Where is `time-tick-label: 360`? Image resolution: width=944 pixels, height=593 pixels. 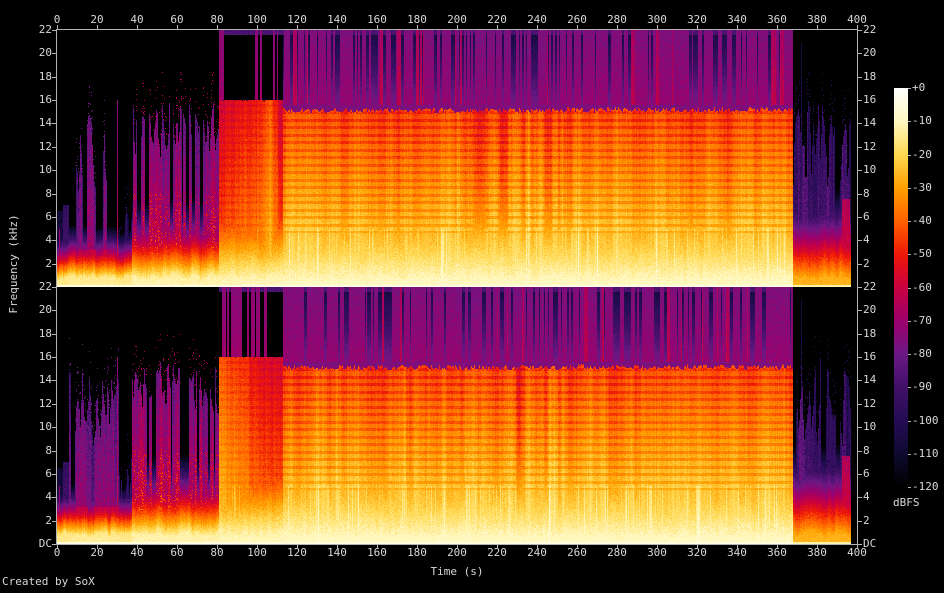 time-tick-label: 360 is located at coordinates (777, 19).